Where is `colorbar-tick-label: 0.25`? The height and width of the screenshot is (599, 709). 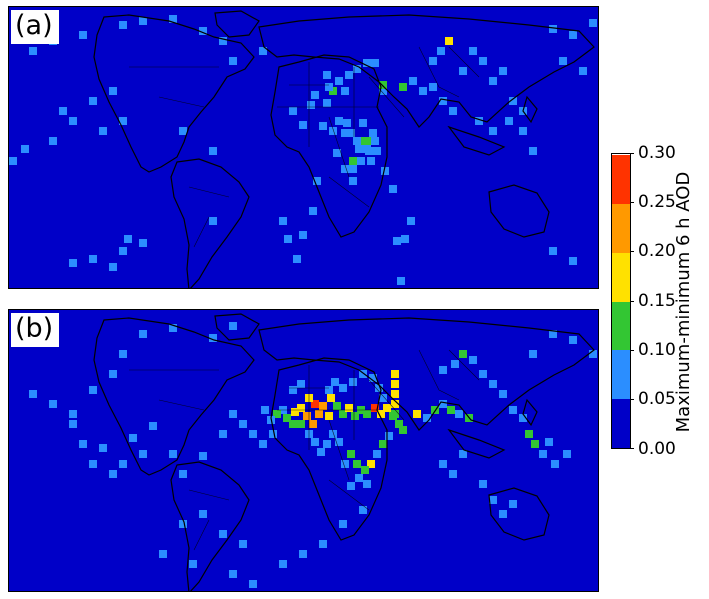
colorbar-tick-label: 0.25 is located at coordinates (657, 202).